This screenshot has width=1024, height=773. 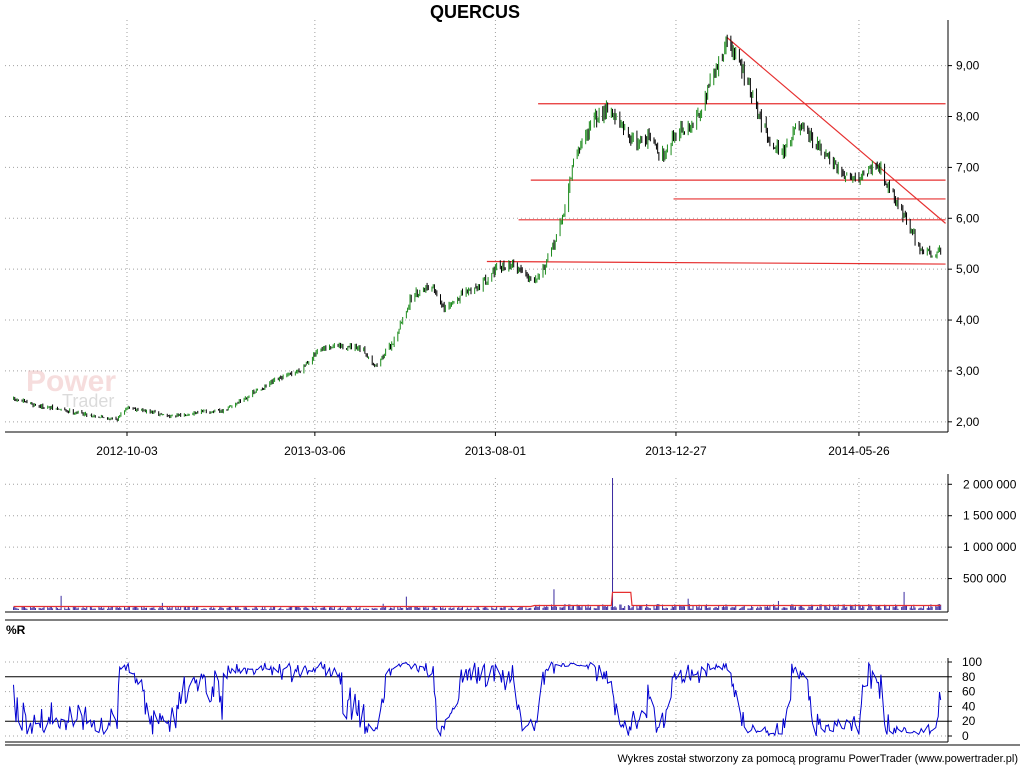 What do you see at coordinates (968, 371) in the screenshot?
I see `price-y-tick-label: 3,00` at bounding box center [968, 371].